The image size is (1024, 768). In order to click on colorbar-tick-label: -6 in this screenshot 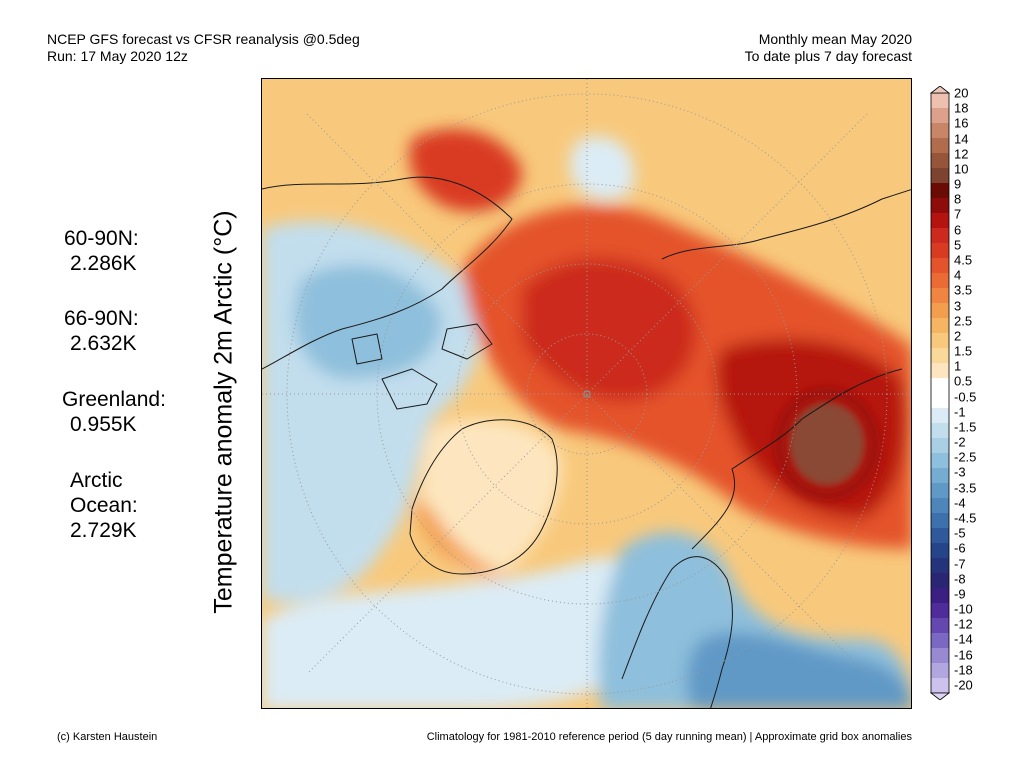, I will do `click(960, 548)`.